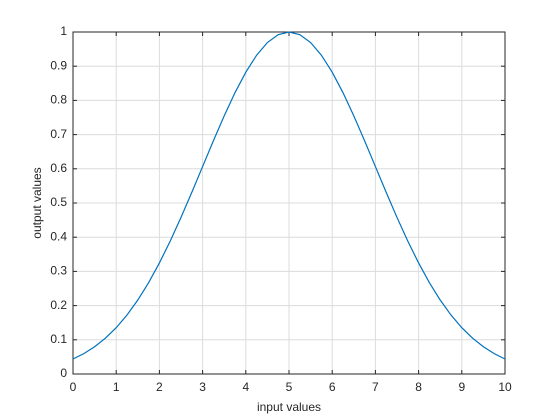 Image resolution: width=560 pixels, height=420 pixels. I want to click on x-tick-label: 2, so click(159, 387).